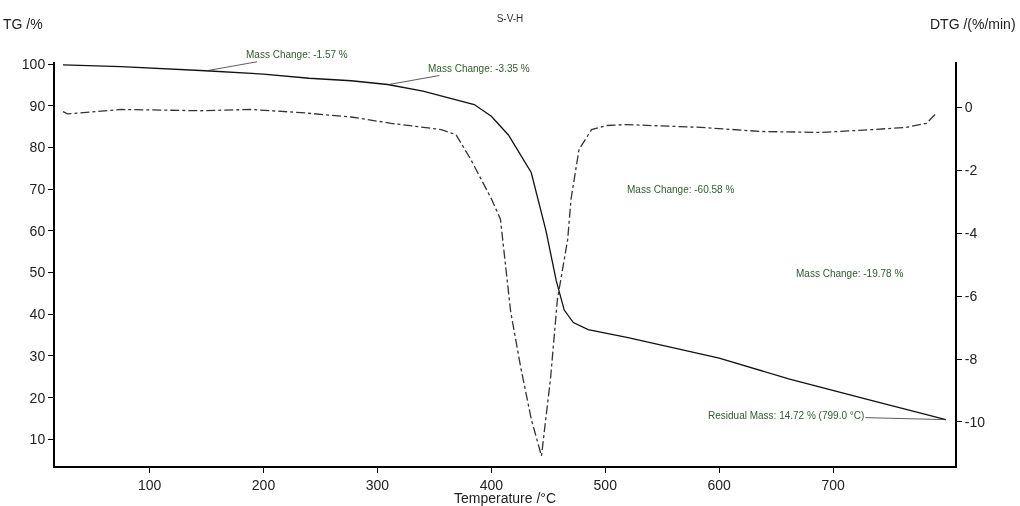 This screenshot has width=1020, height=506. I want to click on y2-tick-label: -8, so click(971, 359).